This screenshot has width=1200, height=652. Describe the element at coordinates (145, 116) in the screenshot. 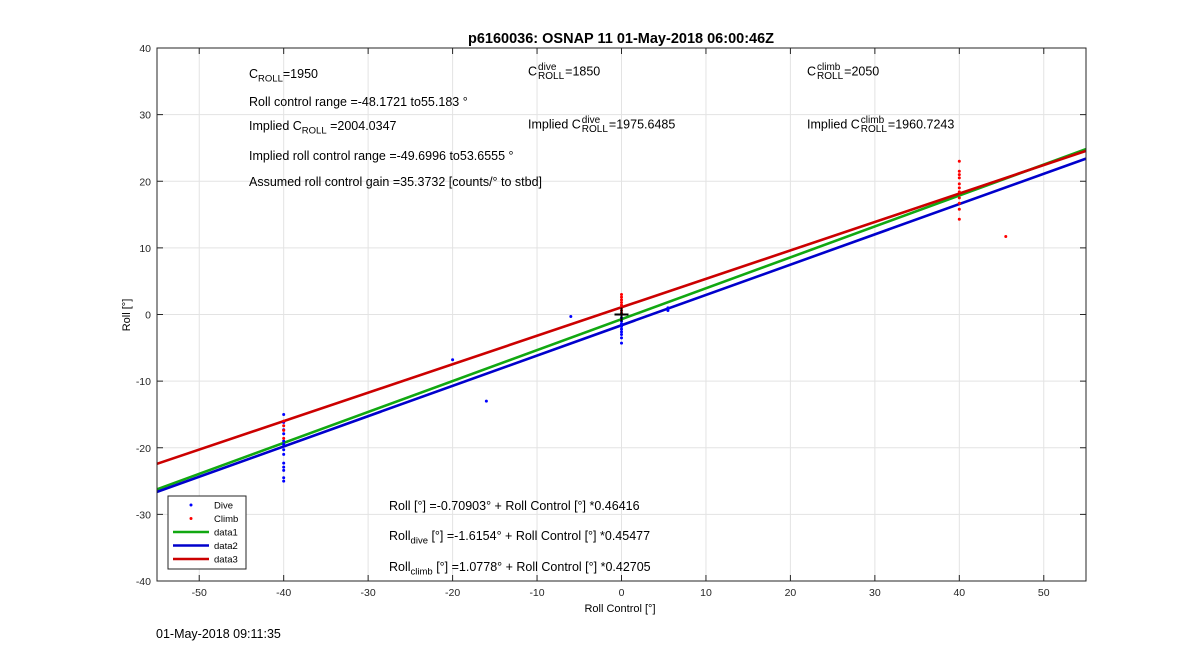

I see `y-tick-label: 30` at that location.